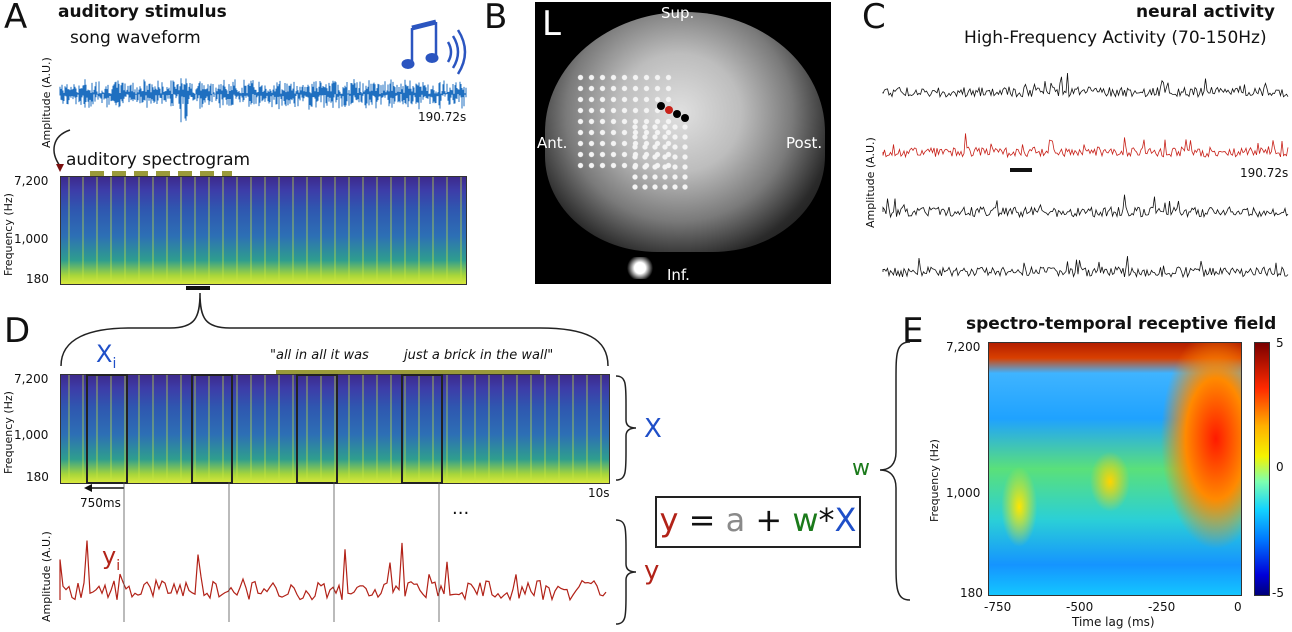 The width and height of the screenshot is (1292, 632). What do you see at coordinates (31, 379) in the screenshot?
I see `spec-d-tick-top: 7,200` at bounding box center [31, 379].